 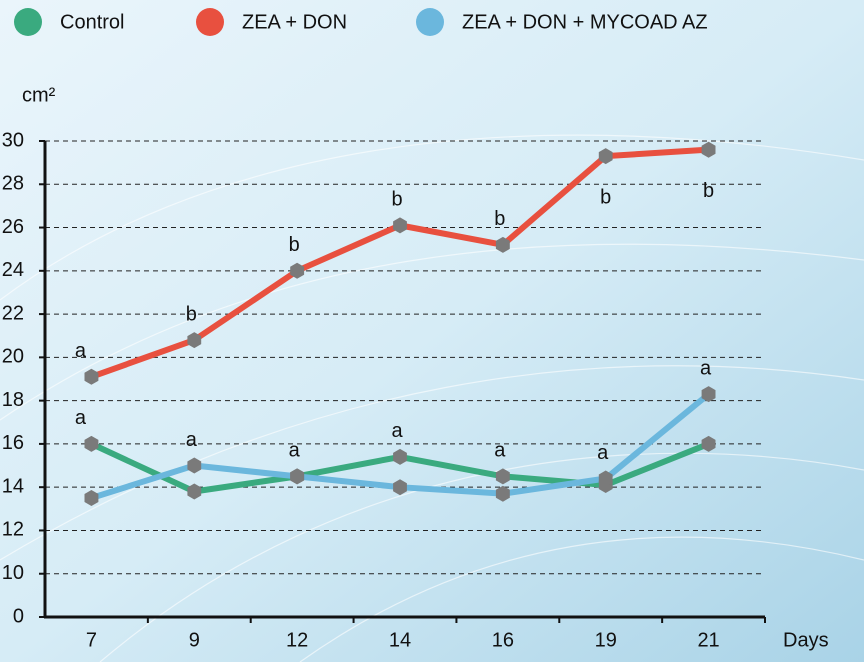 What do you see at coordinates (91, 640) in the screenshot?
I see `x-tick-label: 7` at bounding box center [91, 640].